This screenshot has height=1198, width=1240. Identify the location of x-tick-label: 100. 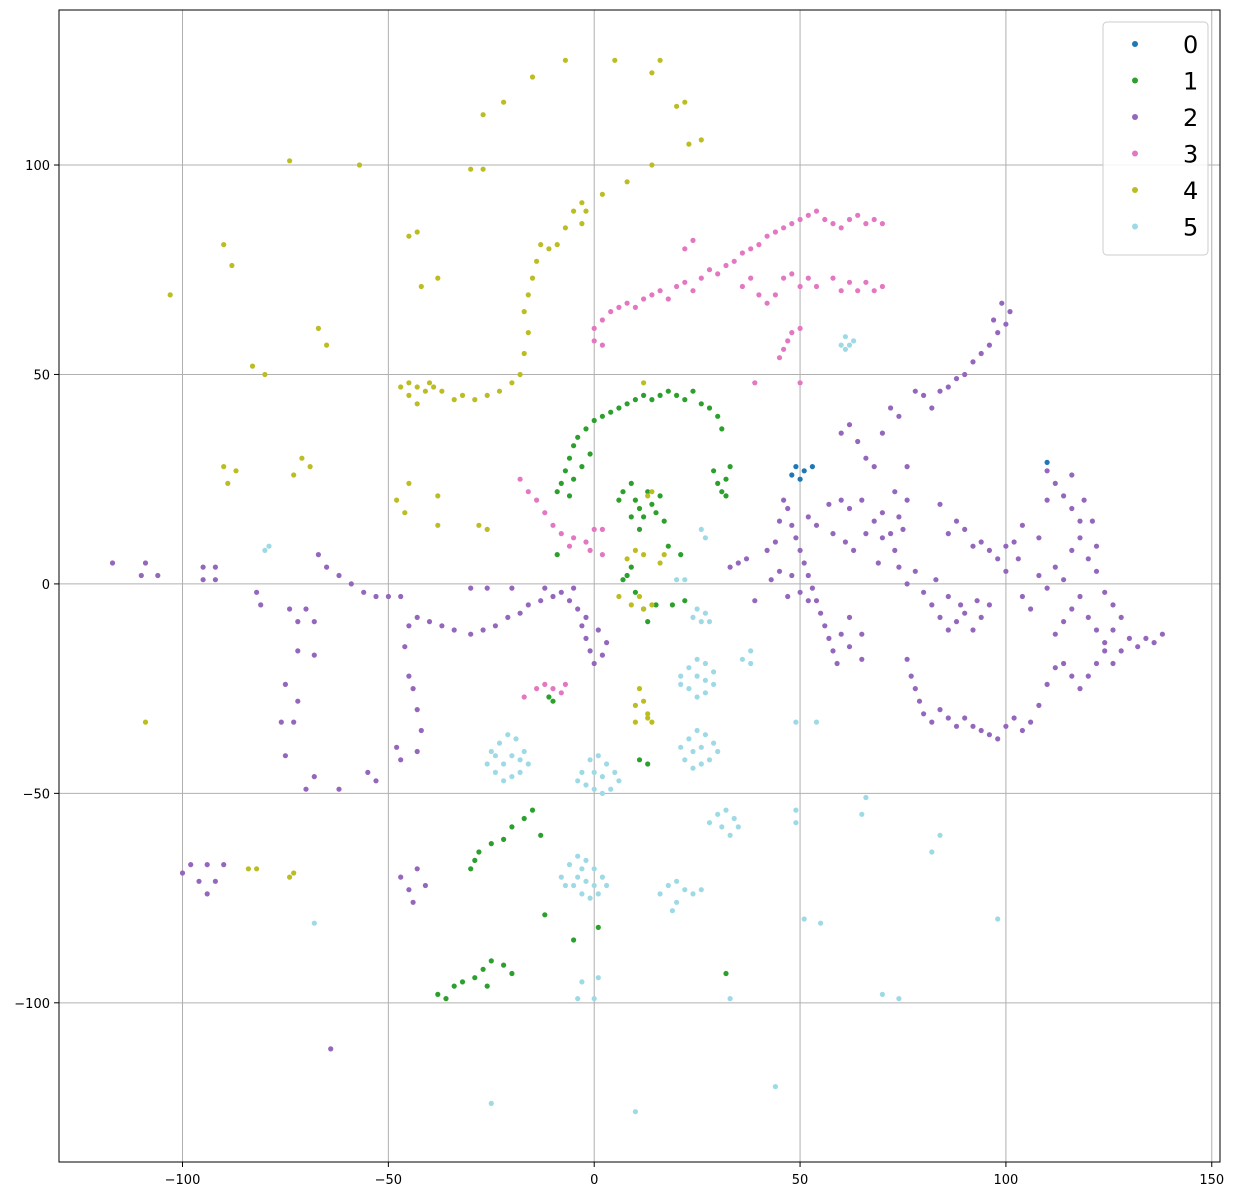
(1006, 1180).